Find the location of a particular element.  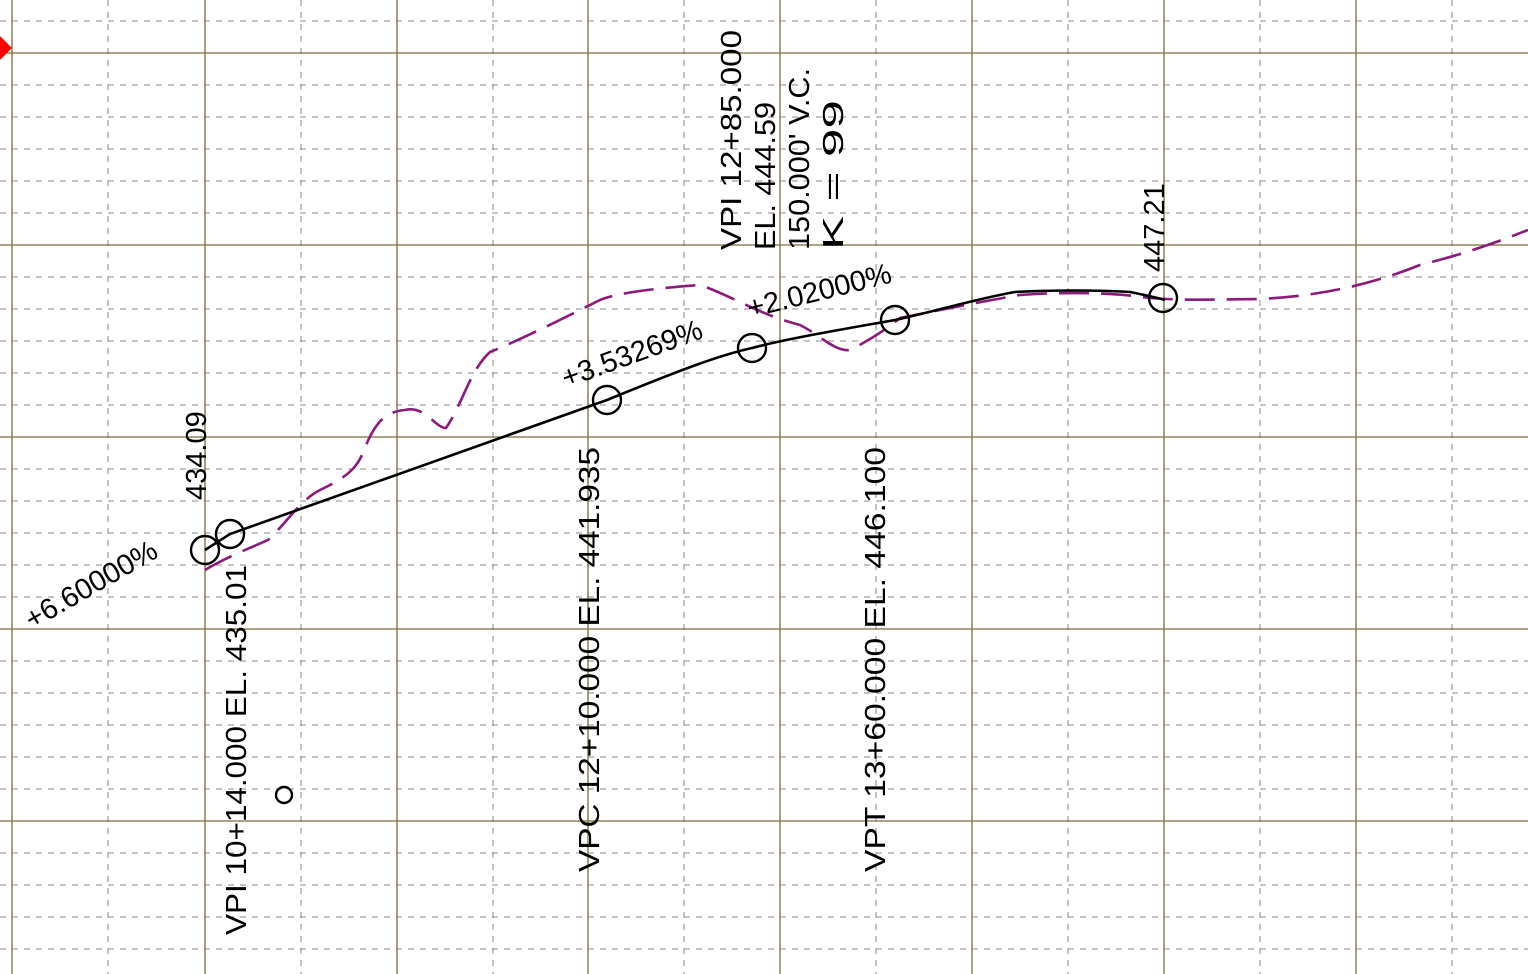

vpi-2-station: VPI 12+85.000 is located at coordinates (732, 140).